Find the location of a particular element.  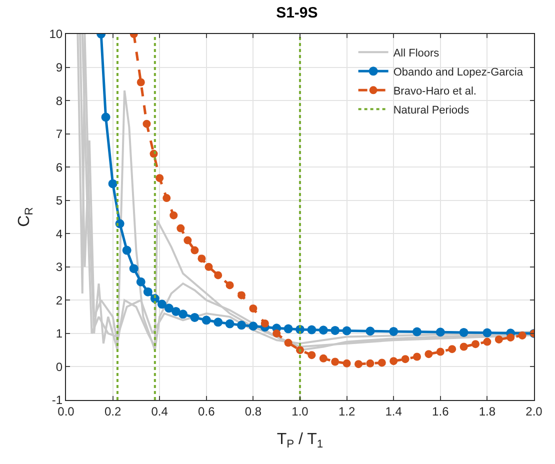

x-tick-label: 1.8 is located at coordinates (487, 411).